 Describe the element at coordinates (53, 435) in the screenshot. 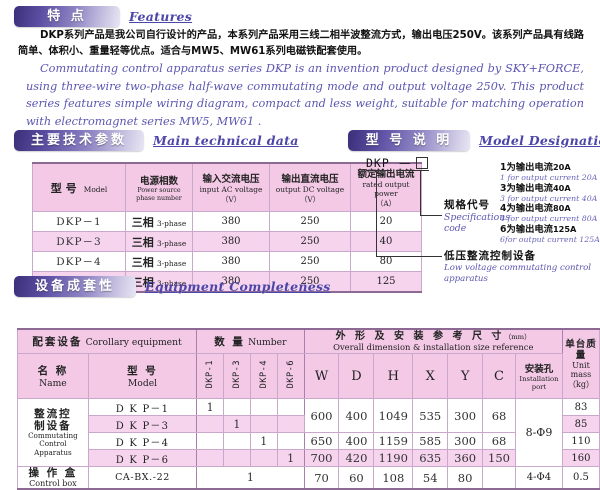

I see `group-name-en1: Commutating` at that location.